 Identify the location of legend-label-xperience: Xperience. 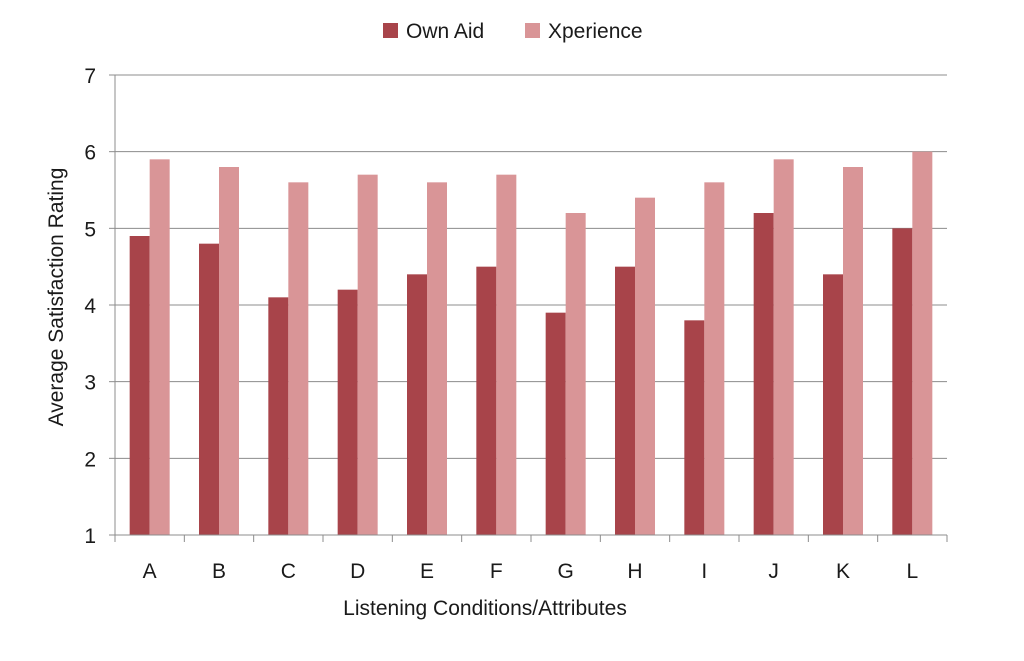
(595, 31).